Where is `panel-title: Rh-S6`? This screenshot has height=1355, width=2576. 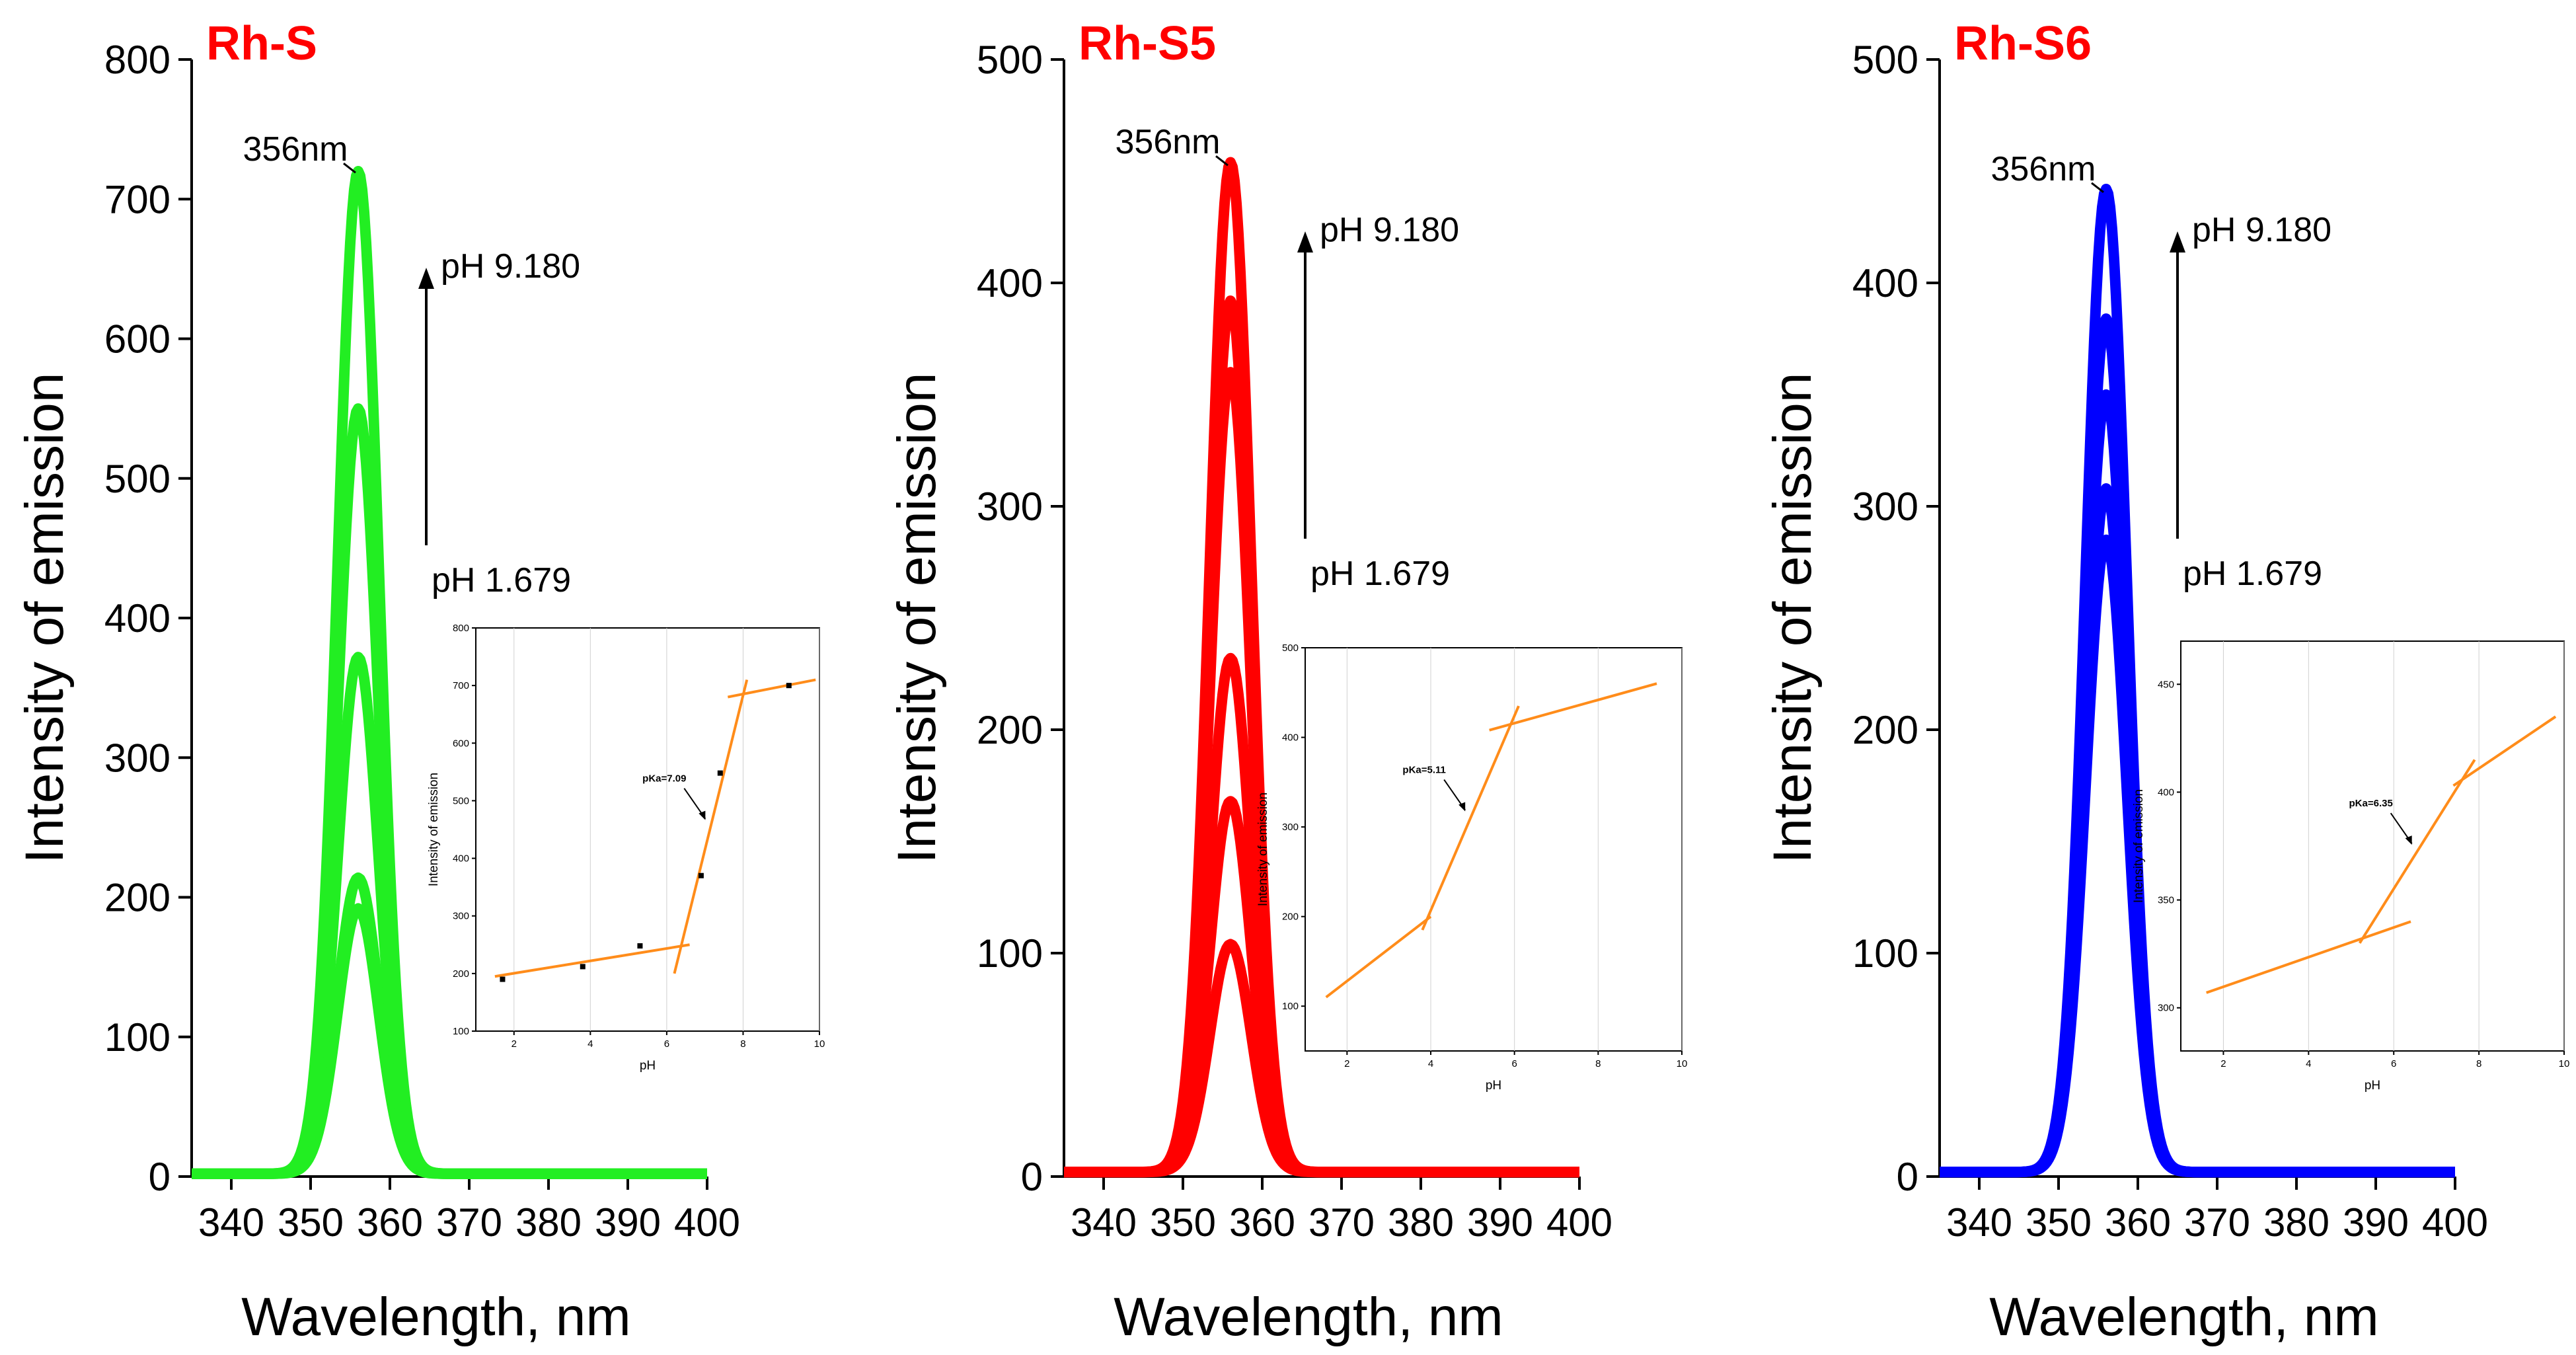 panel-title: Rh-S6 is located at coordinates (2023, 43).